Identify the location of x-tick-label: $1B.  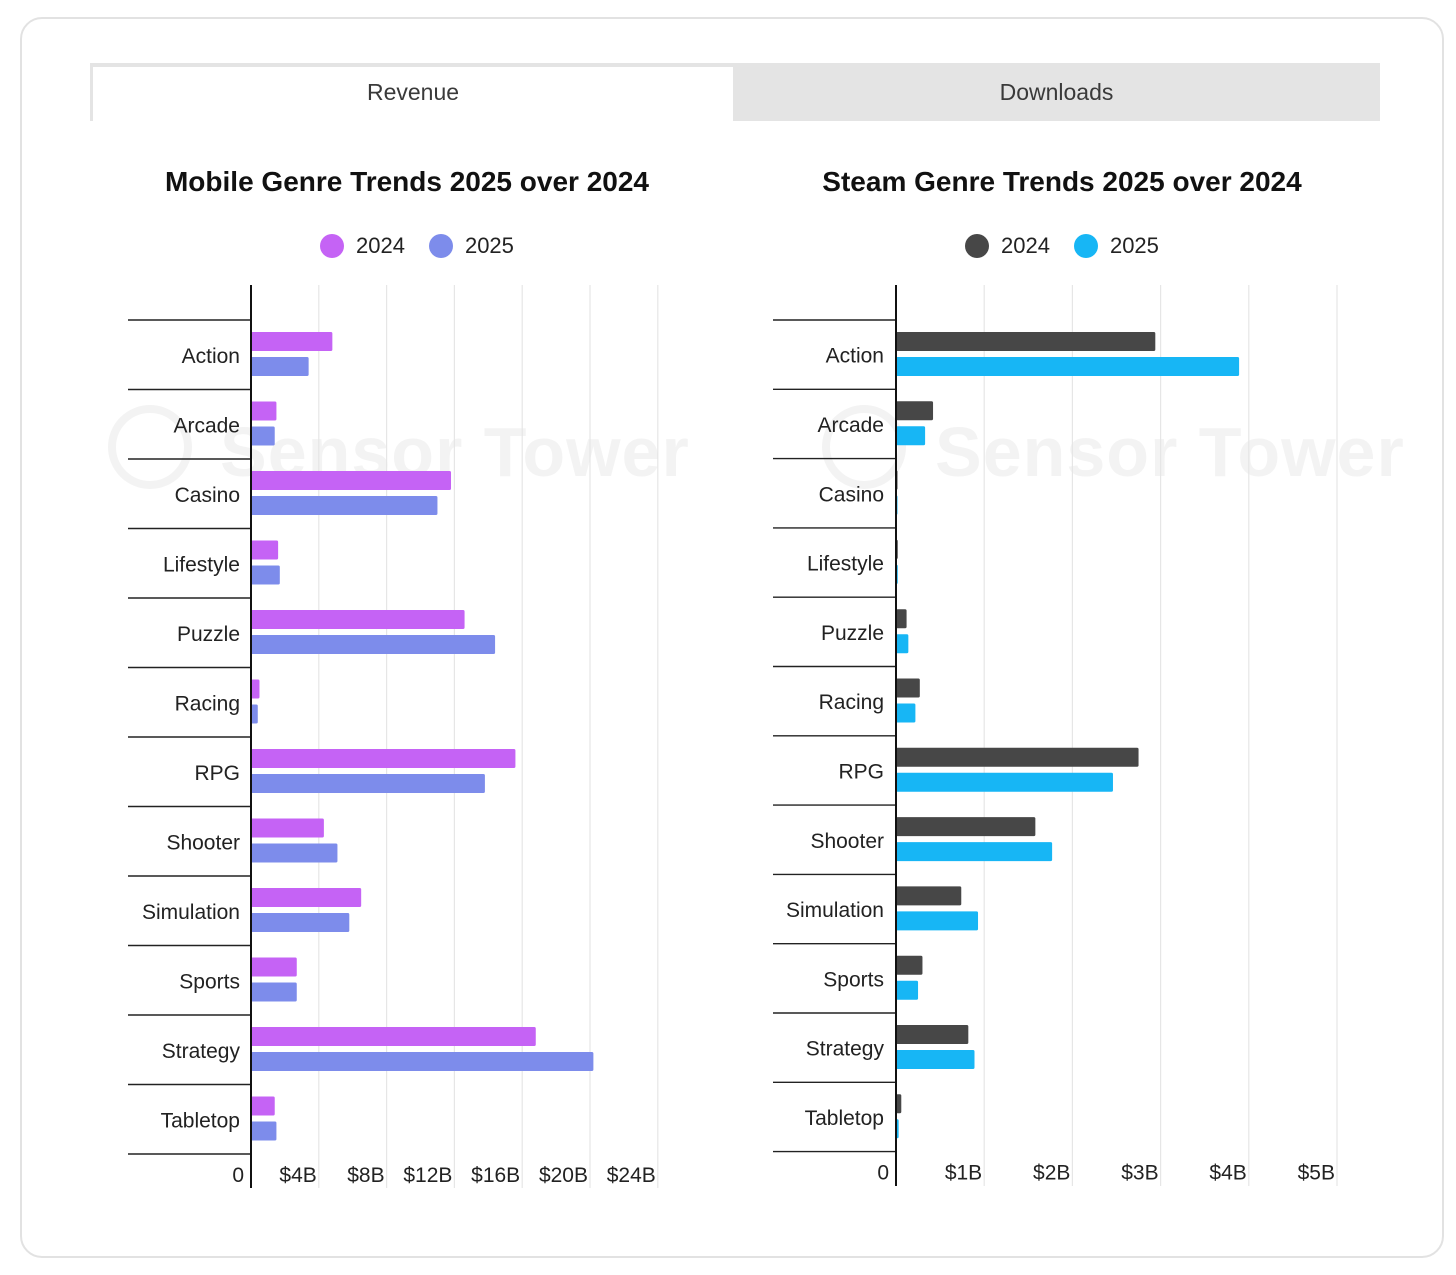
(963, 1173).